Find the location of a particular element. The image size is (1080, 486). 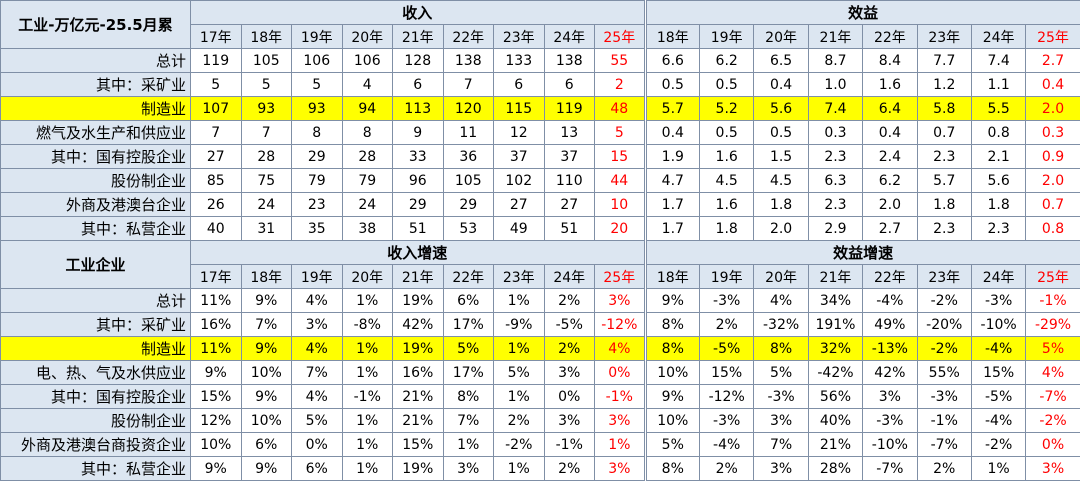

value-cell: 55% is located at coordinates (944, 372).